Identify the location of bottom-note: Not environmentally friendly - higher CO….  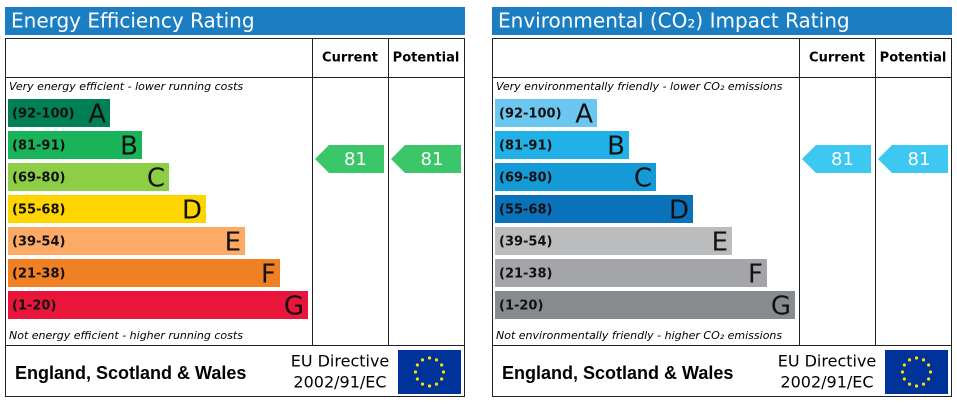
(639, 335).